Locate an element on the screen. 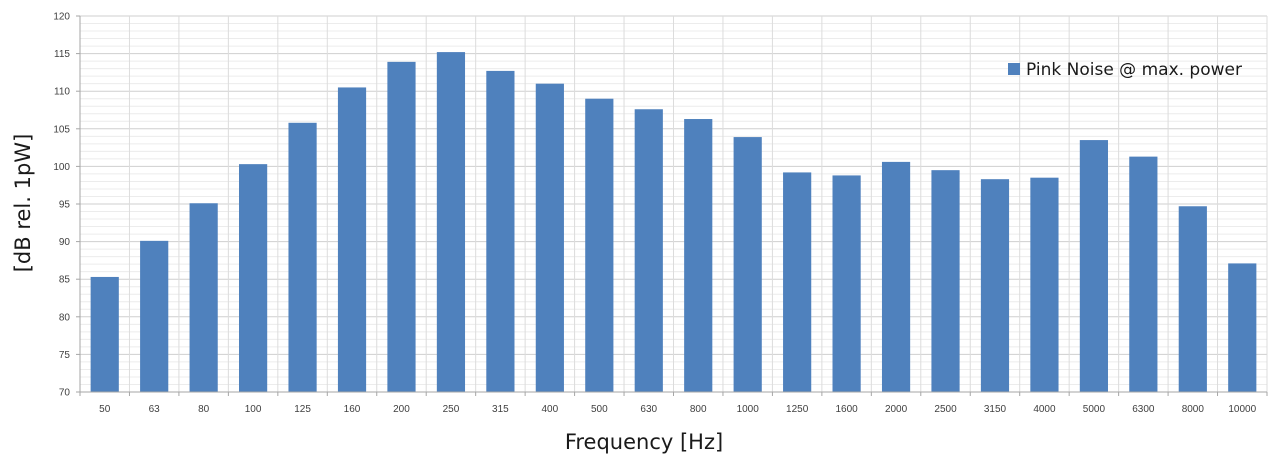  y-tick-label: 75 is located at coordinates (65, 355).